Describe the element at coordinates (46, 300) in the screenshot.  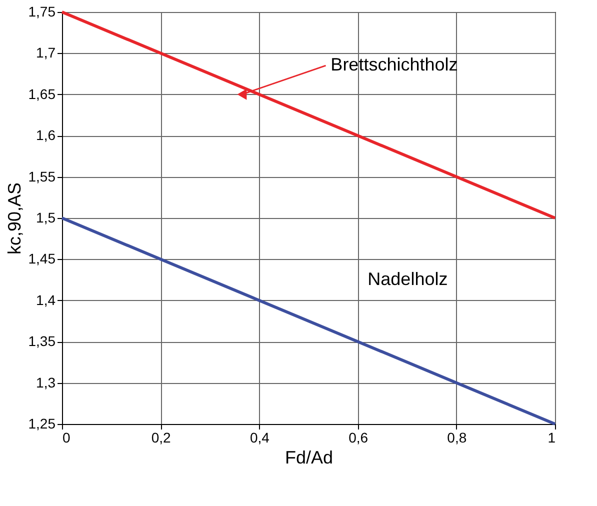
I see `y-tick-label: 1,4` at that location.